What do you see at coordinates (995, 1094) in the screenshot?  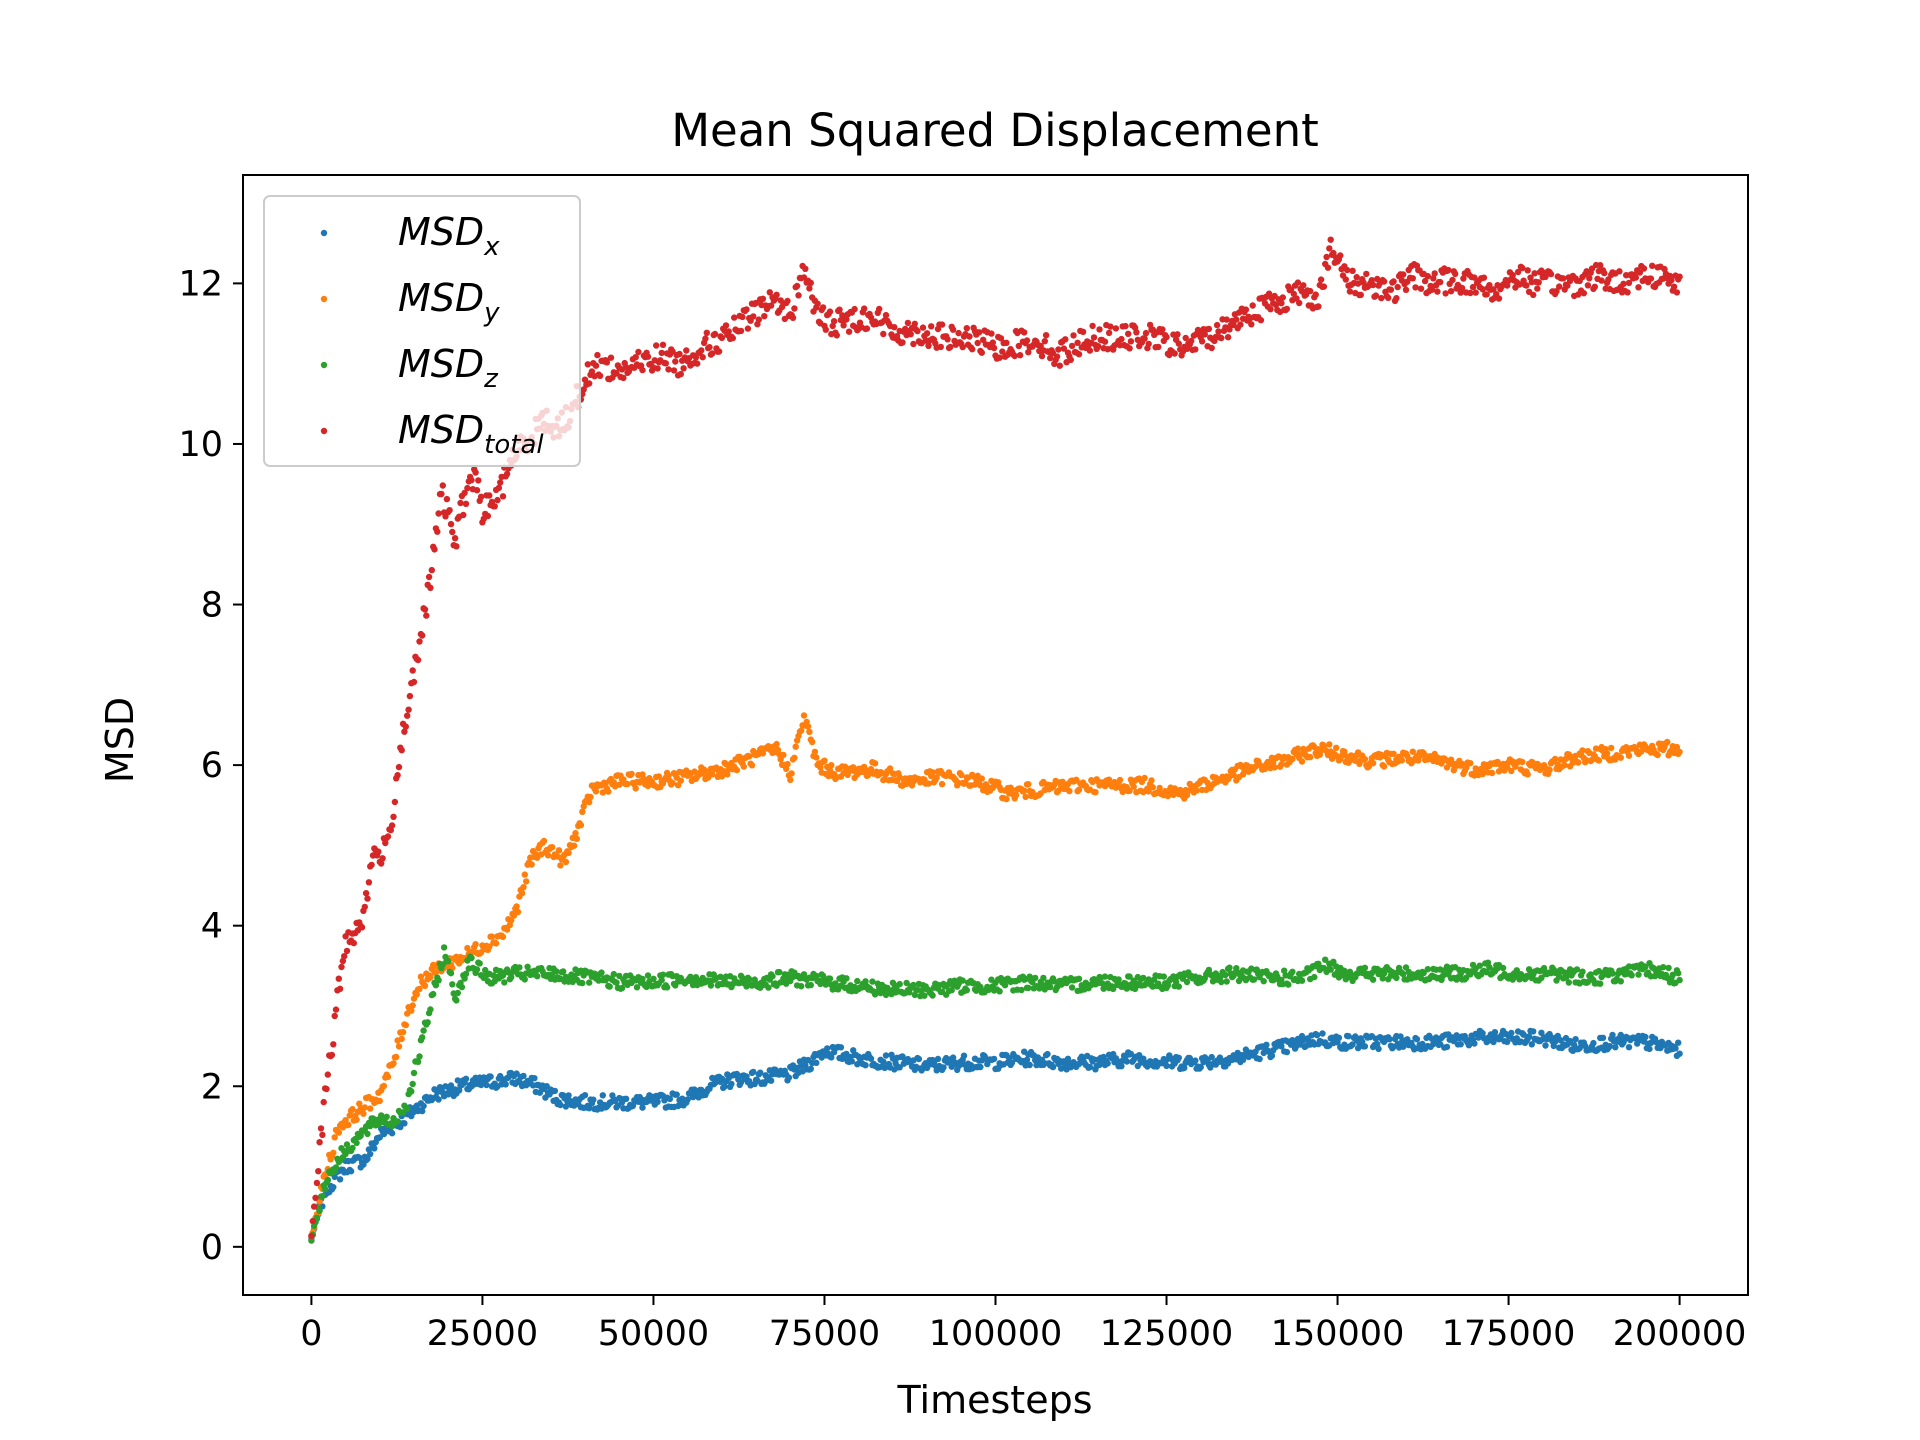 I see `series-msd-z` at bounding box center [995, 1094].